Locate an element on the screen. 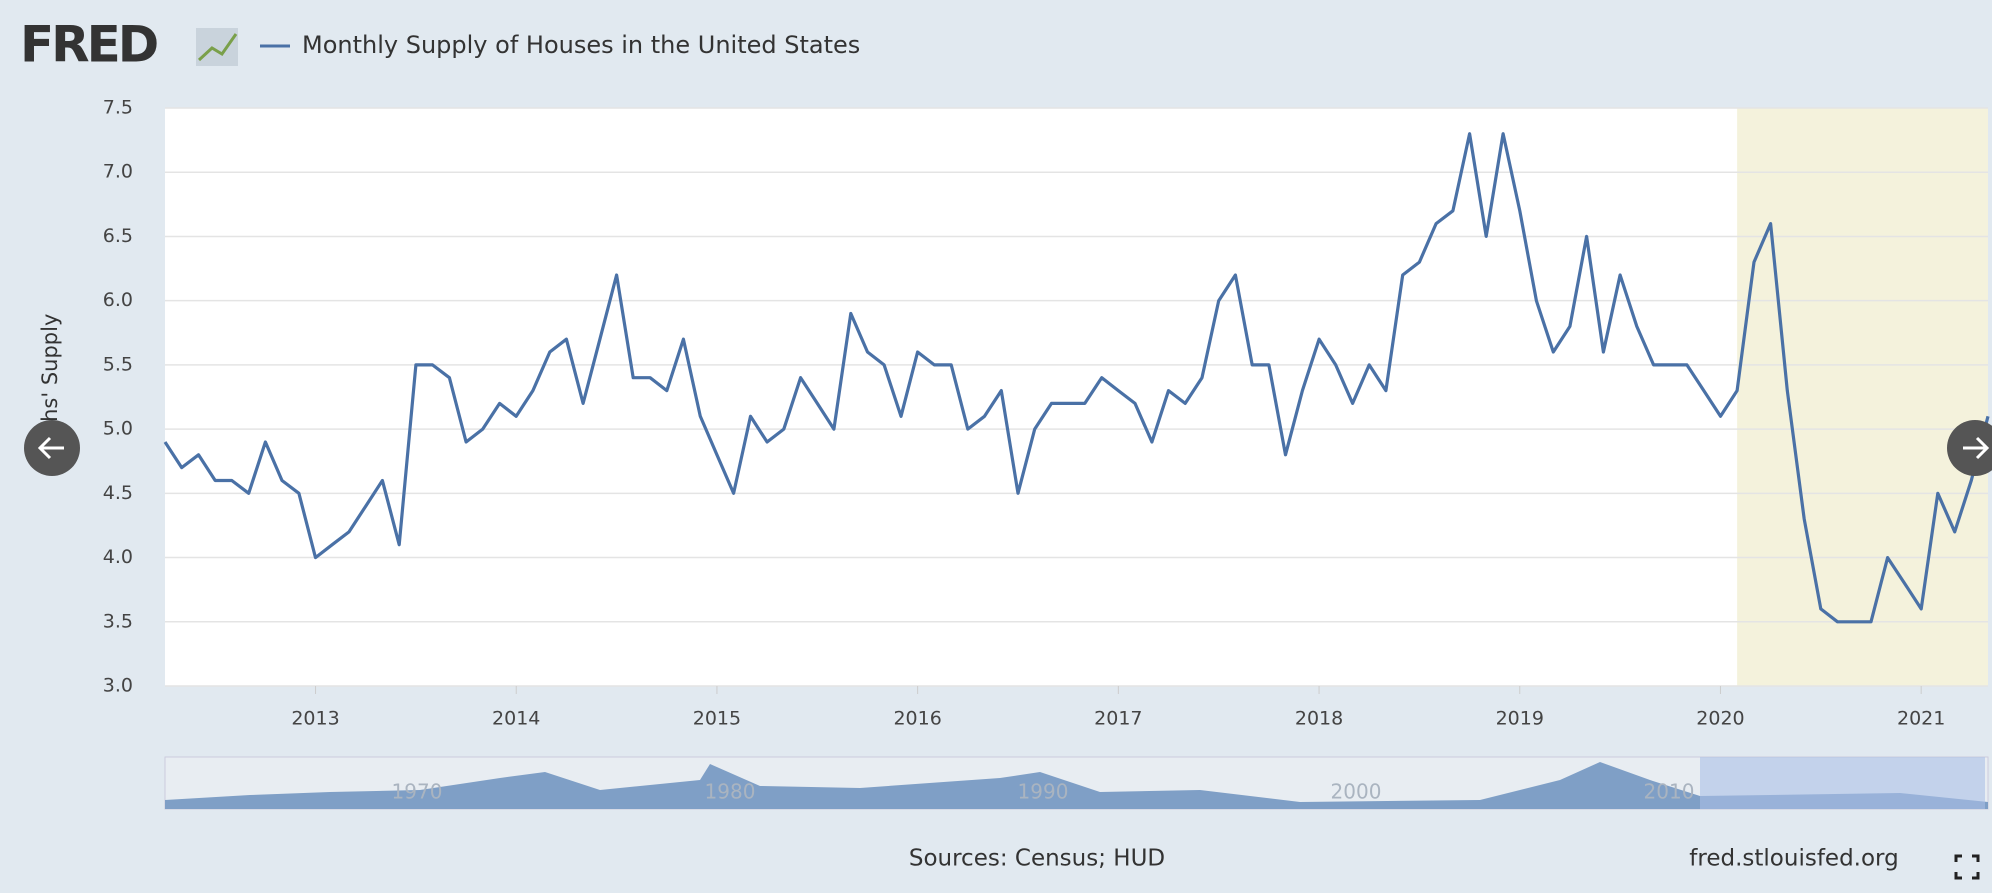 This screenshot has width=1992, height=893. navigator-label: 2010 is located at coordinates (1669, 792).